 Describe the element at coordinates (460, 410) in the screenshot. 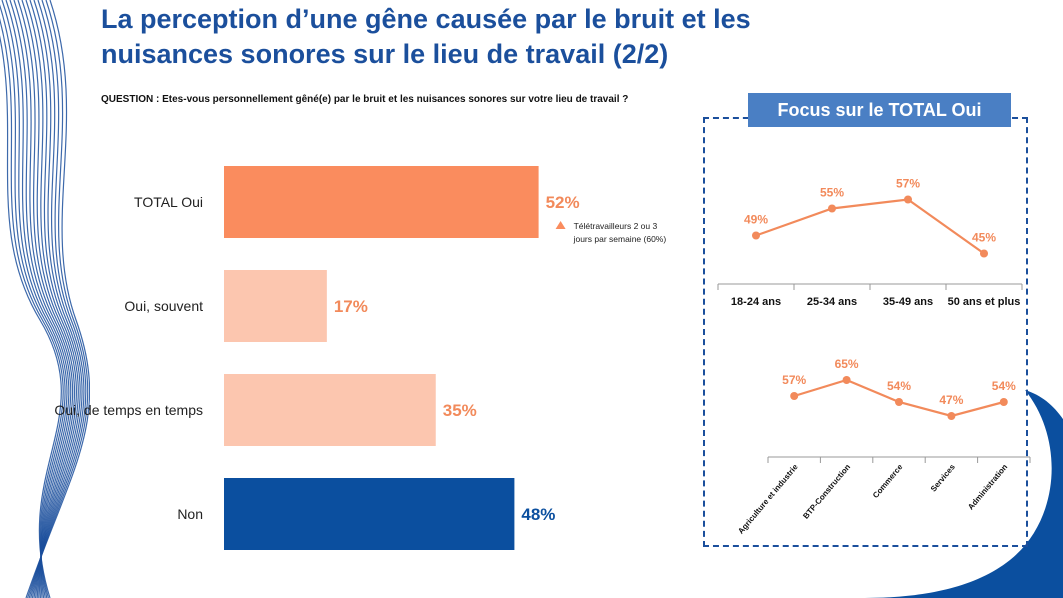

I see `value-label: 35%` at that location.